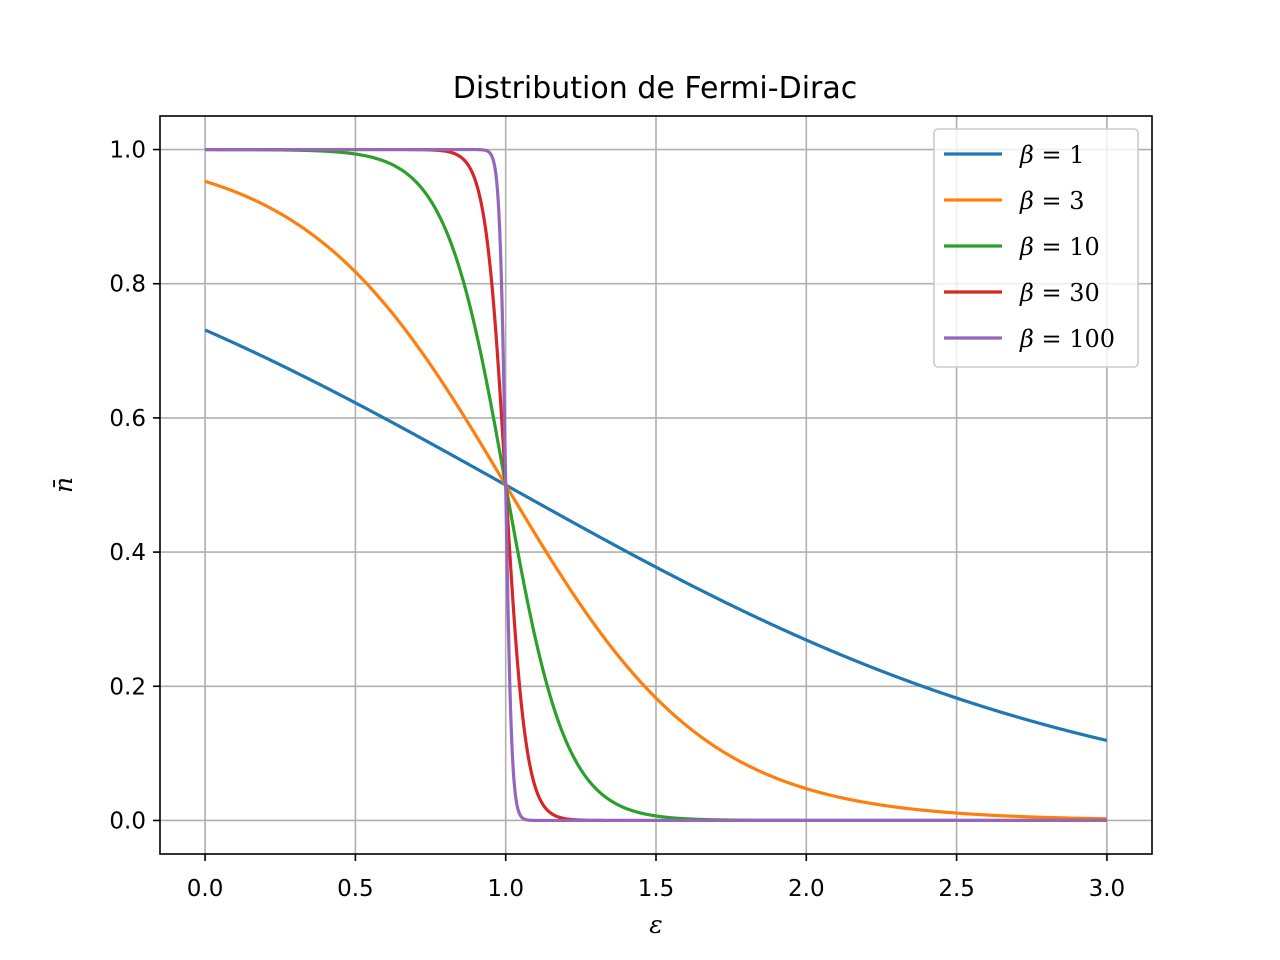 Image resolution: width=1280 pixels, height=960 pixels. I want to click on legend-label: β = 100, so click(1067, 339).